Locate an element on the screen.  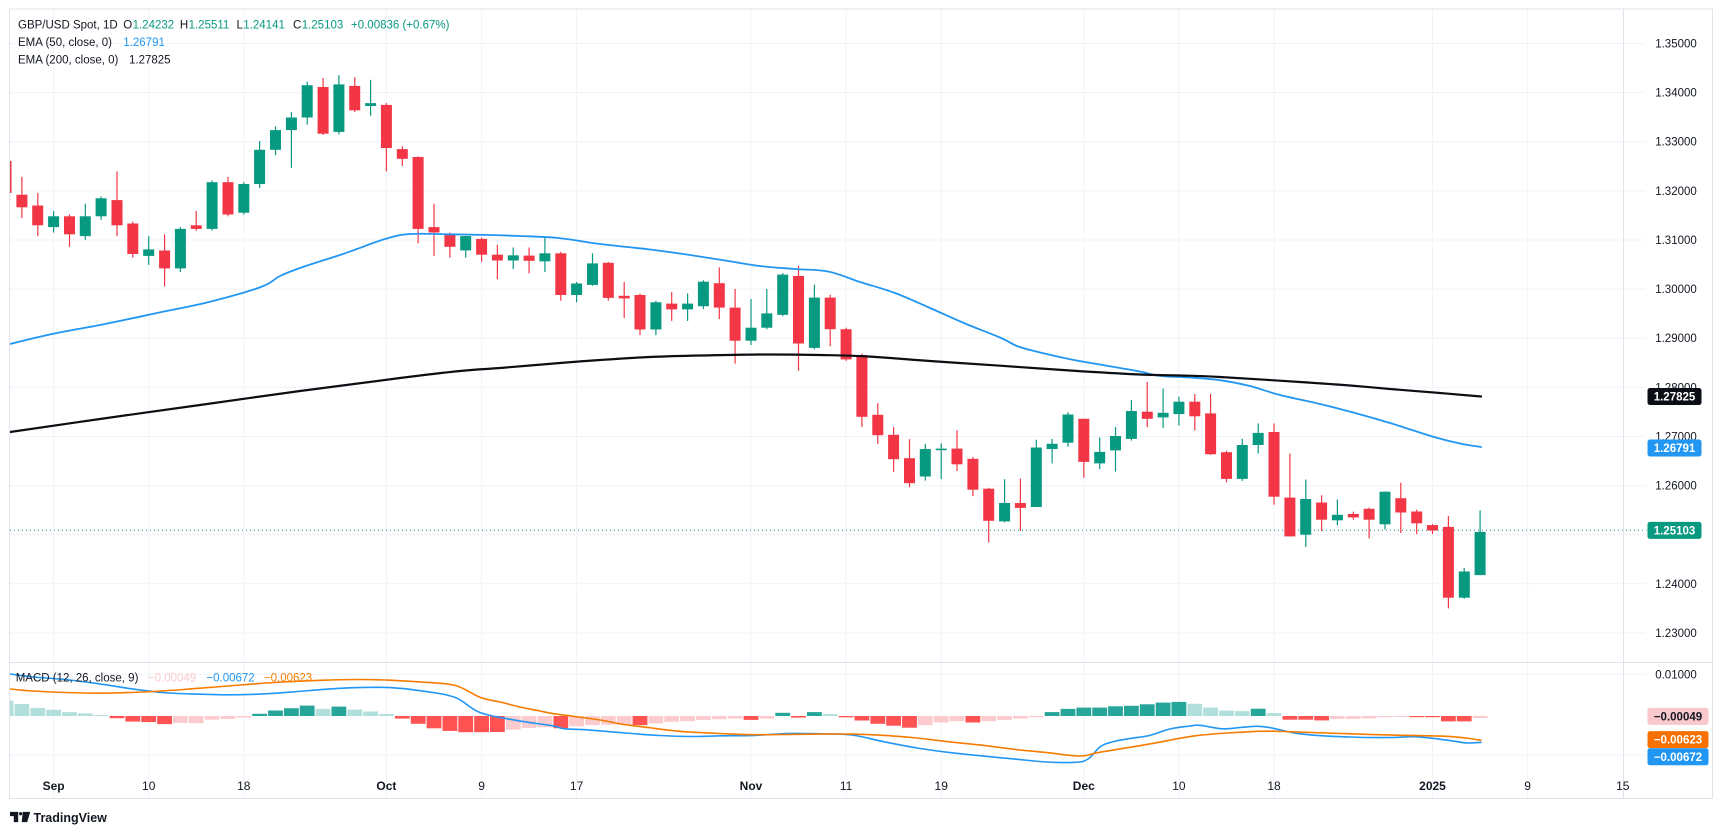
svg-text: 1.25511 is located at coordinates (209, 26).